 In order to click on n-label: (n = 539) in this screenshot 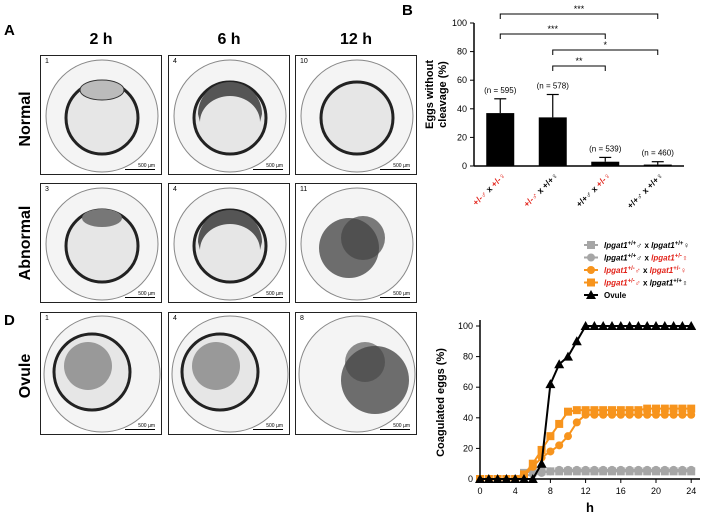, I will do `click(605, 148)`.